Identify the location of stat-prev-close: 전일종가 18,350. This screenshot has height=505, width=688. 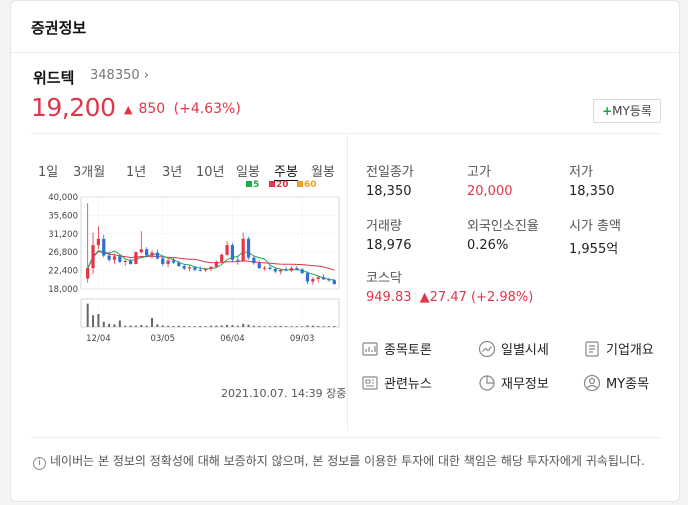
(421, 180).